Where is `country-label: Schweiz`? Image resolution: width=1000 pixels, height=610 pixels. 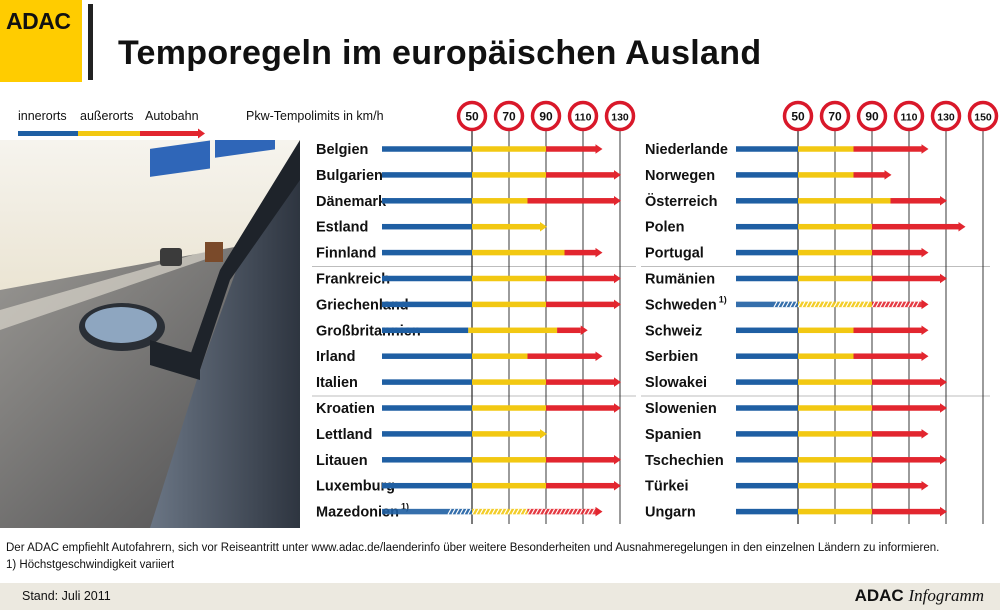
country-label: Schweiz is located at coordinates (673, 331).